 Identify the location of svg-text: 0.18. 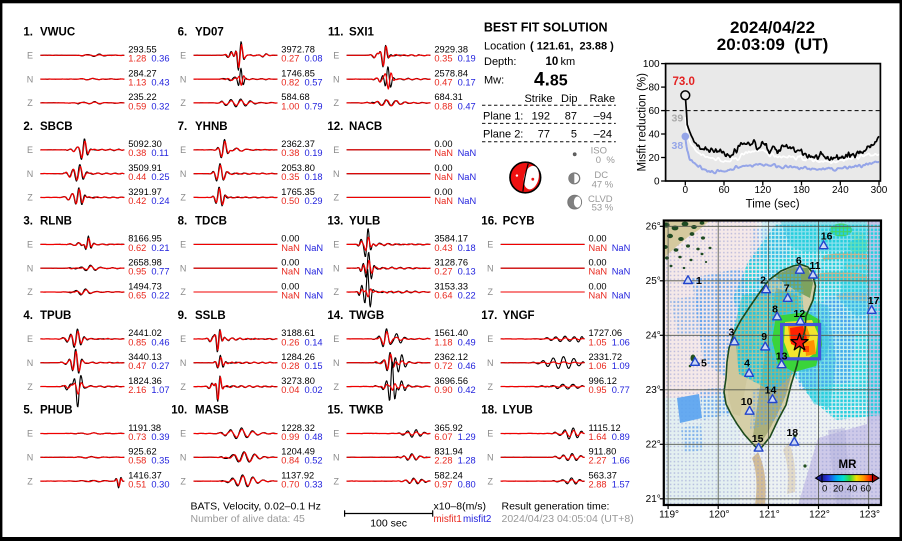
(467, 248).